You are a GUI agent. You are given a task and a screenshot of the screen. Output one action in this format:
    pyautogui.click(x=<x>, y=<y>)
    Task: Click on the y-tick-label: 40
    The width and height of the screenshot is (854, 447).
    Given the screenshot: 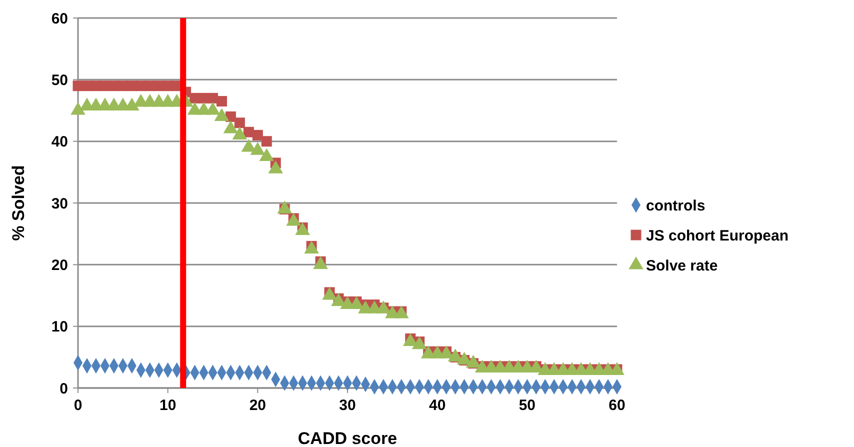 What is the action you would take?
    pyautogui.click(x=59, y=142)
    